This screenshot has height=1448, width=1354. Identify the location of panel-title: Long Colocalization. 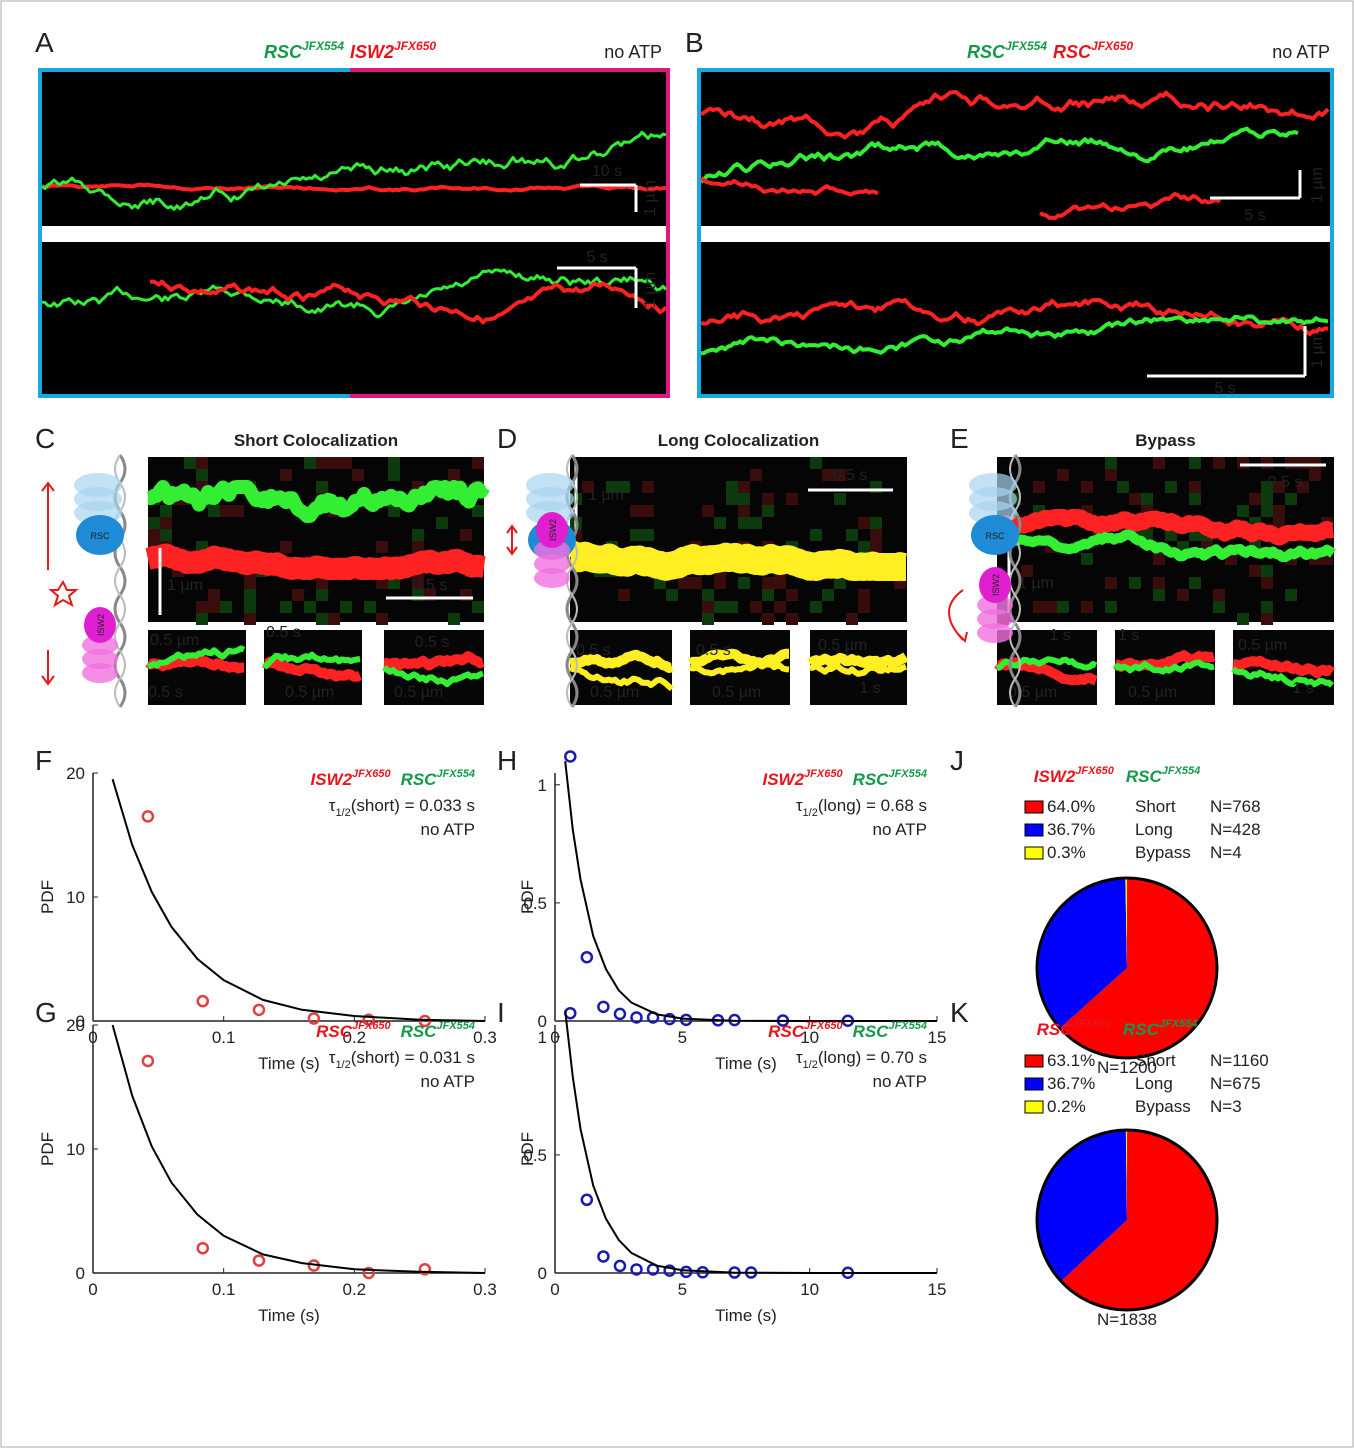
(739, 440).